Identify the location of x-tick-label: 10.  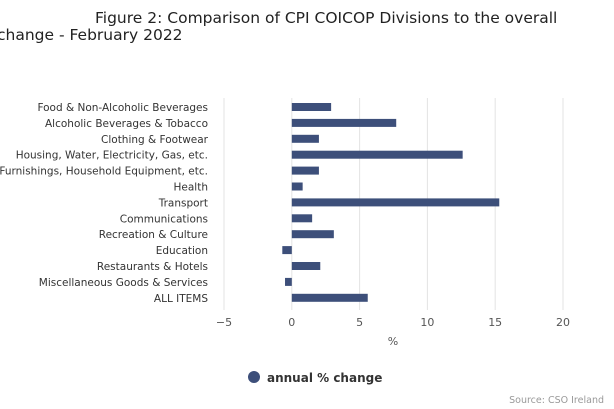
(427, 322).